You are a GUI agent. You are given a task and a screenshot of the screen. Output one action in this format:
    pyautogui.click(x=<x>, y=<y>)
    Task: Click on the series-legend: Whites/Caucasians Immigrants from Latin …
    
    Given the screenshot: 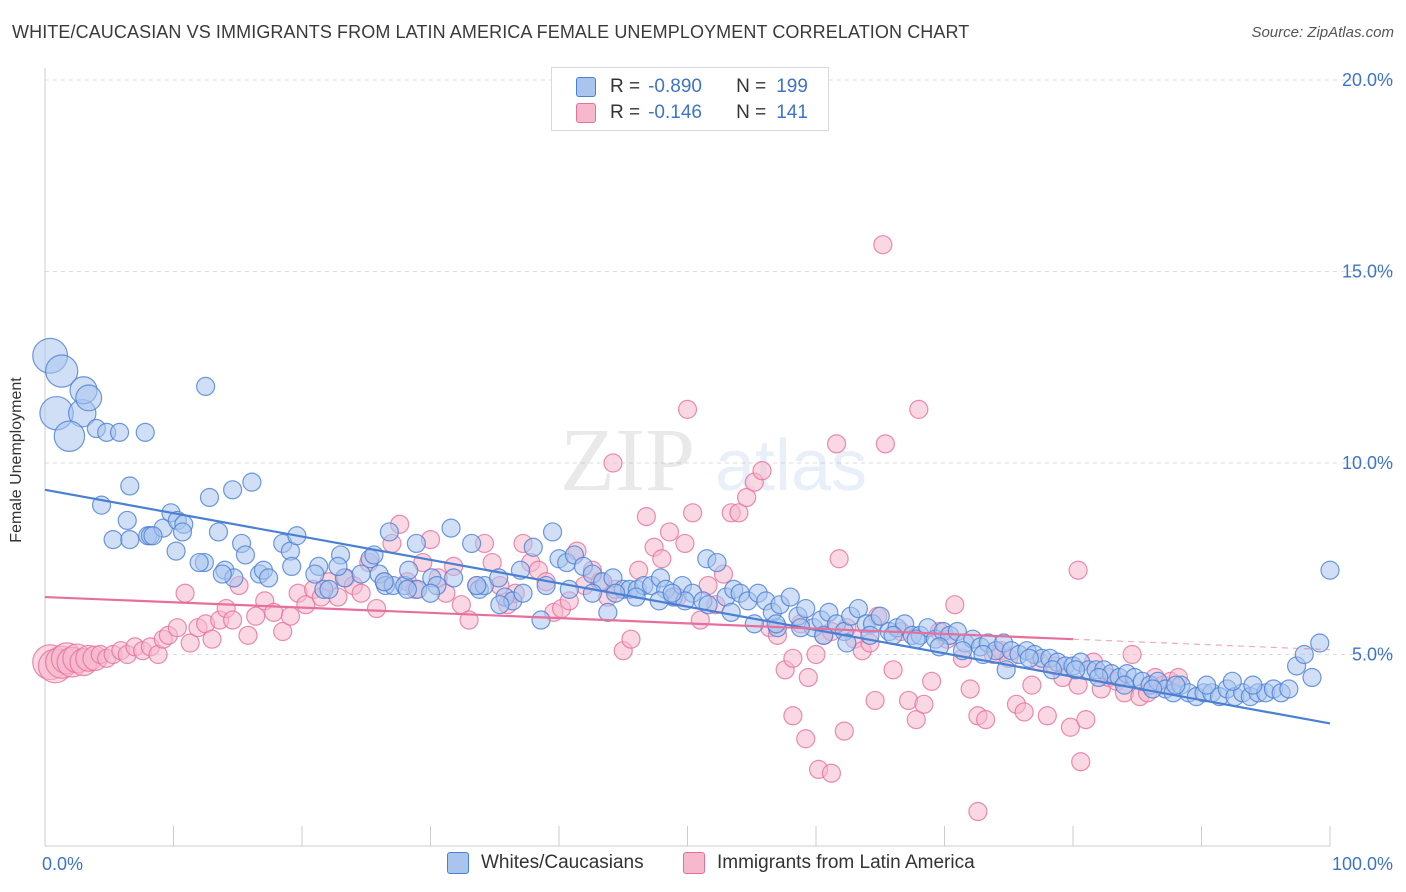 What is the action you would take?
    pyautogui.click(x=703, y=865)
    